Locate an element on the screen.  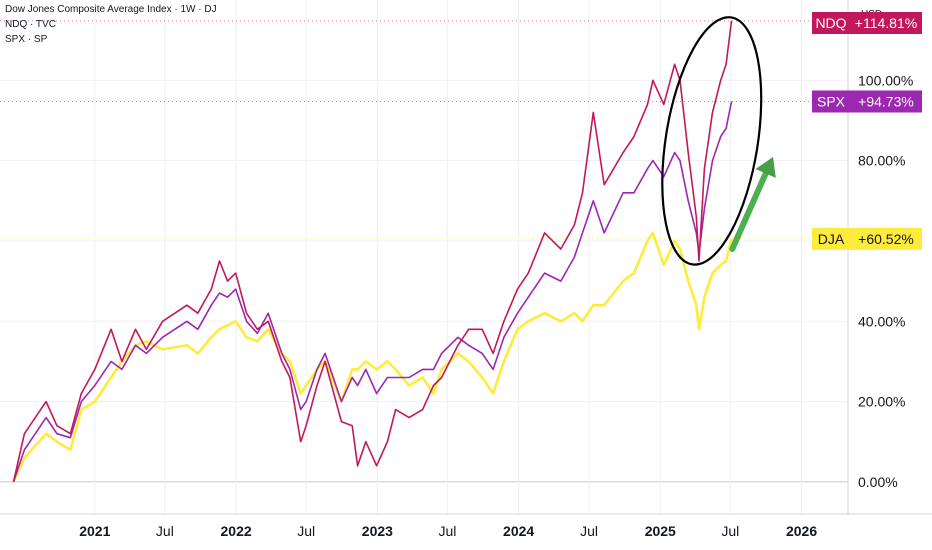
badge-name-dja: DJA is located at coordinates (831, 239).